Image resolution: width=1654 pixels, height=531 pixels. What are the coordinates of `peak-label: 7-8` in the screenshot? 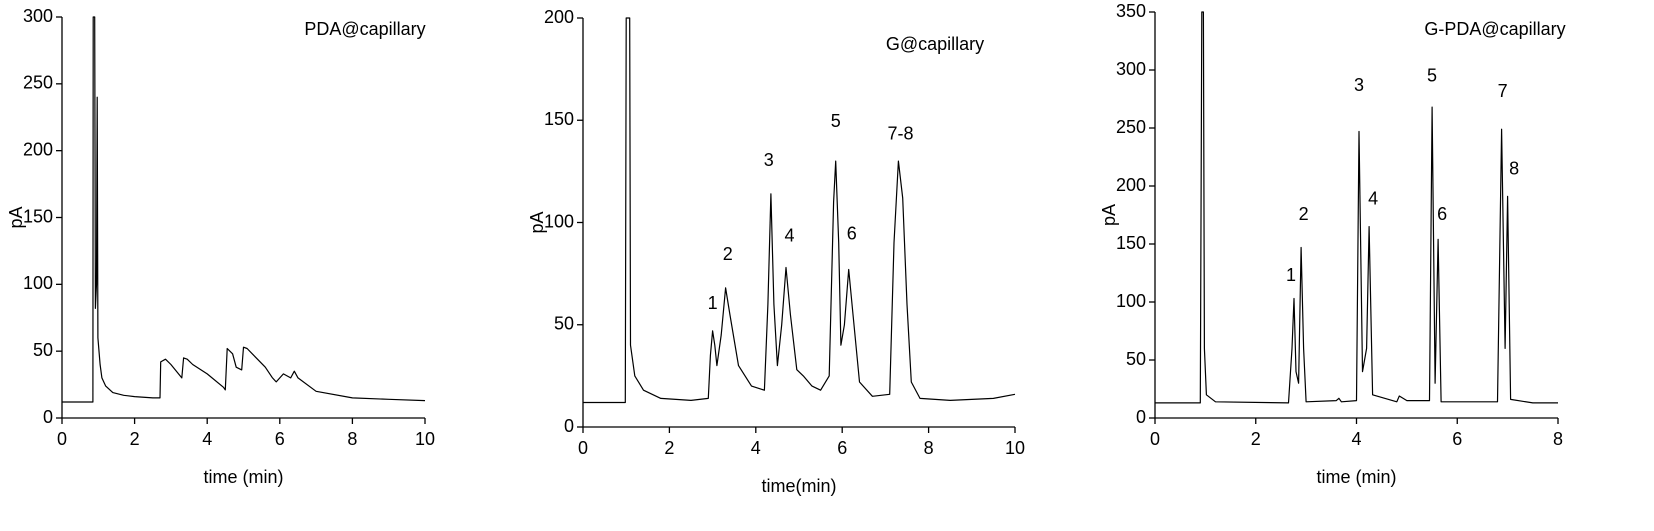 It's located at (901, 133).